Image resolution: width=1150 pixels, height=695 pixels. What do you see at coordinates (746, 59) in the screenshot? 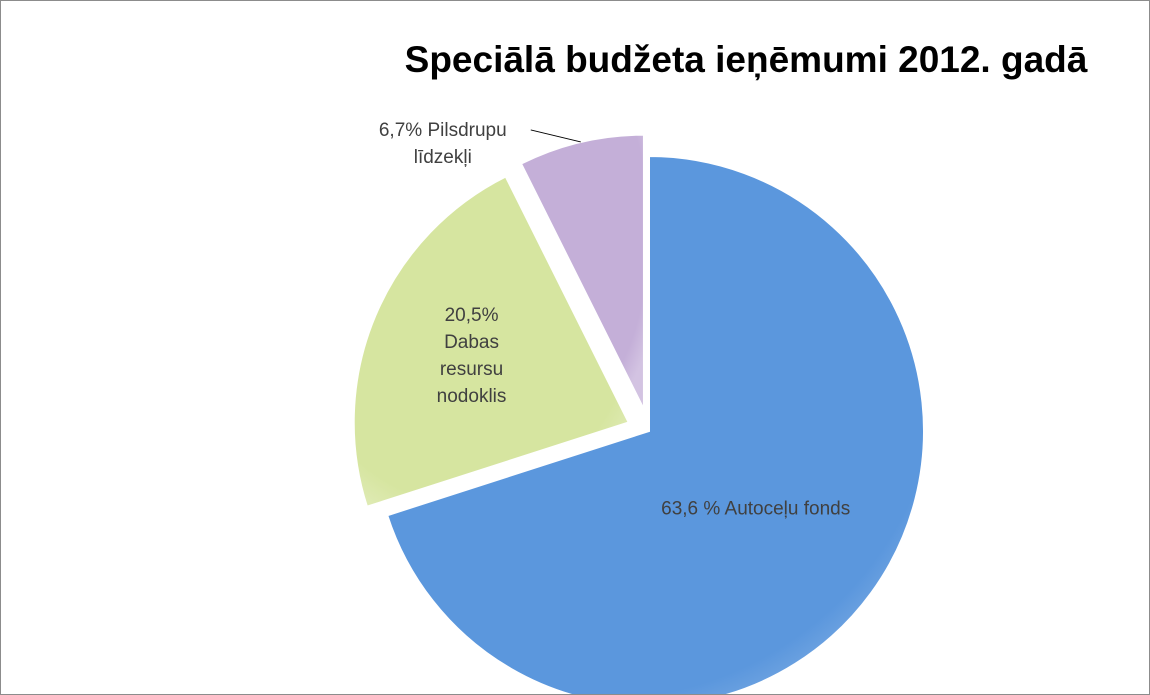
I see `chart-title: Speciālā budžeta ieņēmumi 2012. gadā` at bounding box center [746, 59].